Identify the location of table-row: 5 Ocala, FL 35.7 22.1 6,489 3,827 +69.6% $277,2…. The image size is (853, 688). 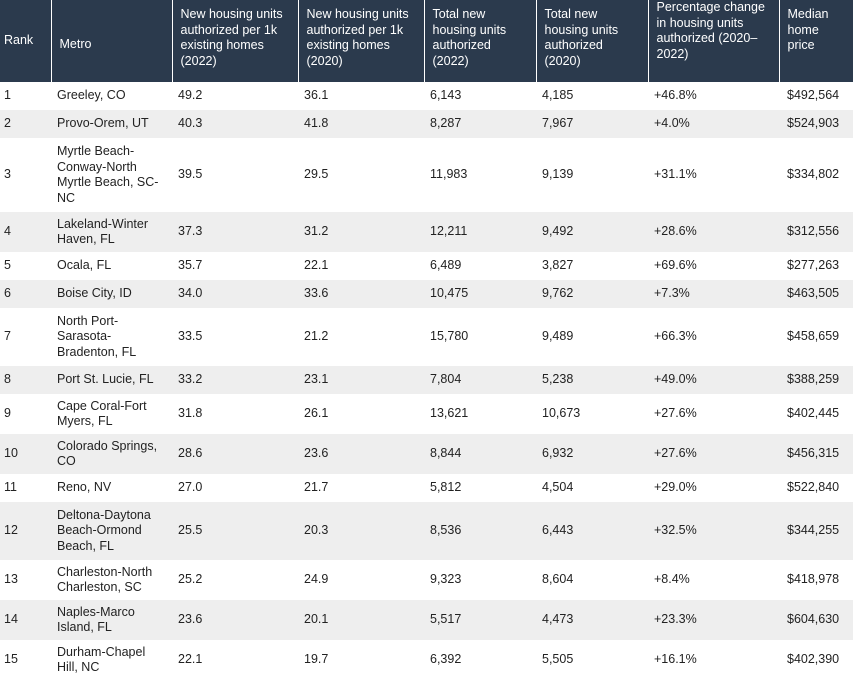
(426, 266).